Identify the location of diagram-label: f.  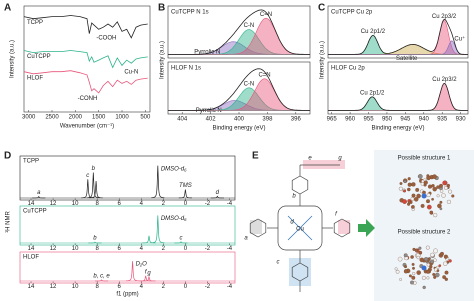
(336, 215).